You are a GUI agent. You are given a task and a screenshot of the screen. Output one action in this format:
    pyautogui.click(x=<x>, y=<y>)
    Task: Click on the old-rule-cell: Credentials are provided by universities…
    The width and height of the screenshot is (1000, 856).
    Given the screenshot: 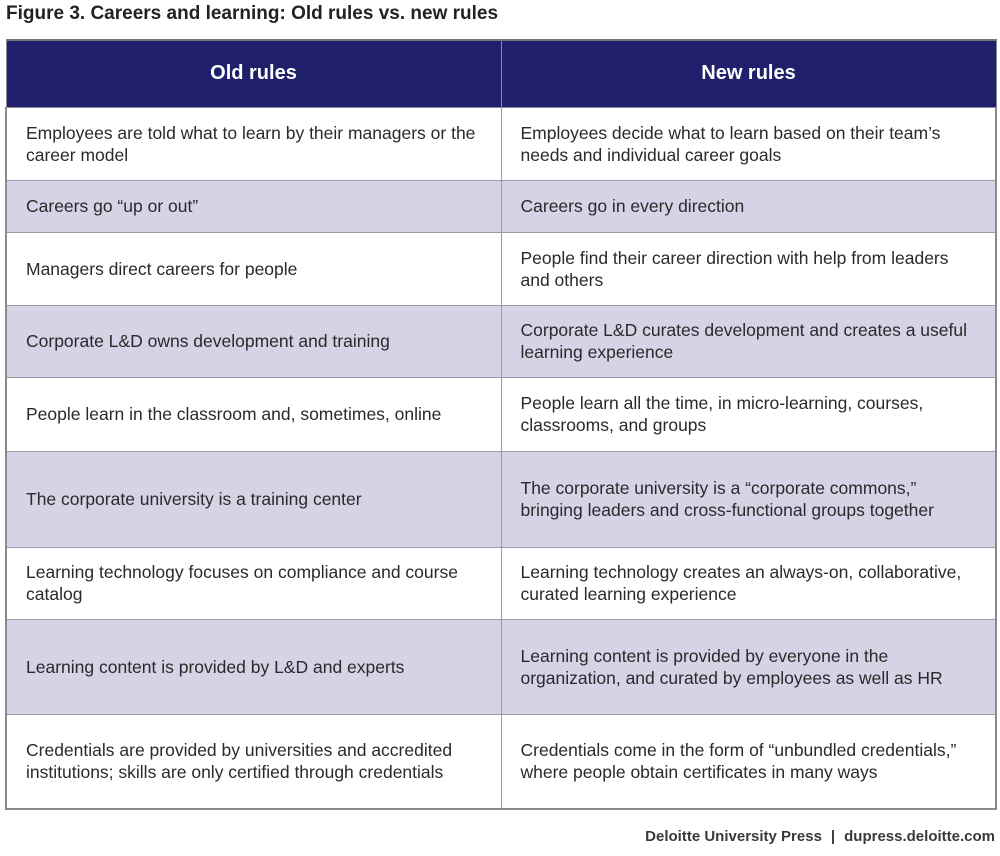 What is the action you would take?
    pyautogui.click(x=253, y=761)
    